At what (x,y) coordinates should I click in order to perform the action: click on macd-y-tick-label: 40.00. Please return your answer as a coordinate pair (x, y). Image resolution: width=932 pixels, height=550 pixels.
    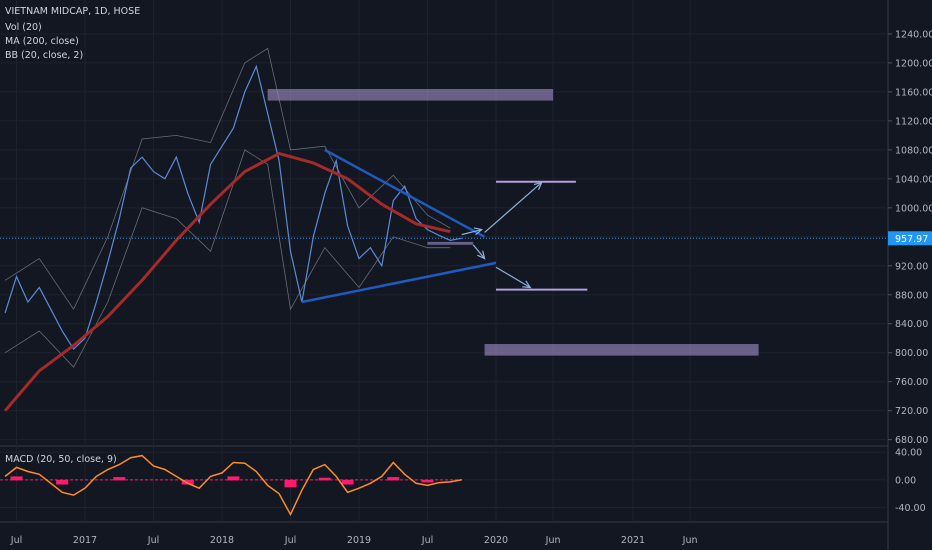
    Looking at the image, I should click on (908, 453).